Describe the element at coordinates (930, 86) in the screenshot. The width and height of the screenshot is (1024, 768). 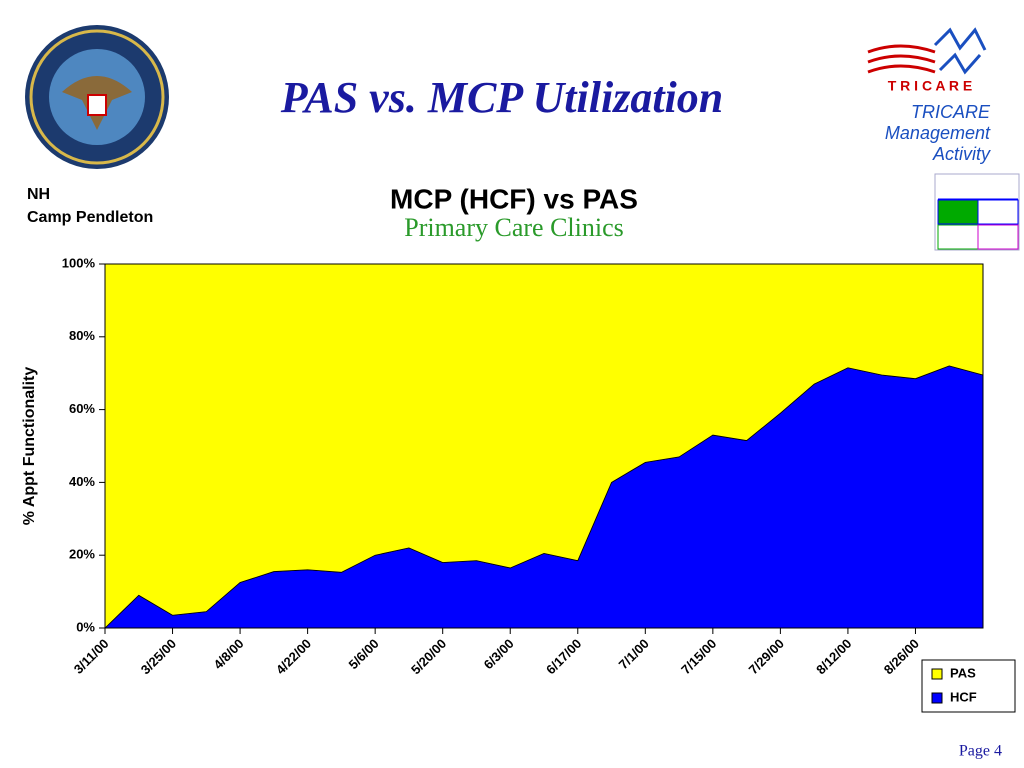
I see `logo-letters: T R I C A R E` at that location.